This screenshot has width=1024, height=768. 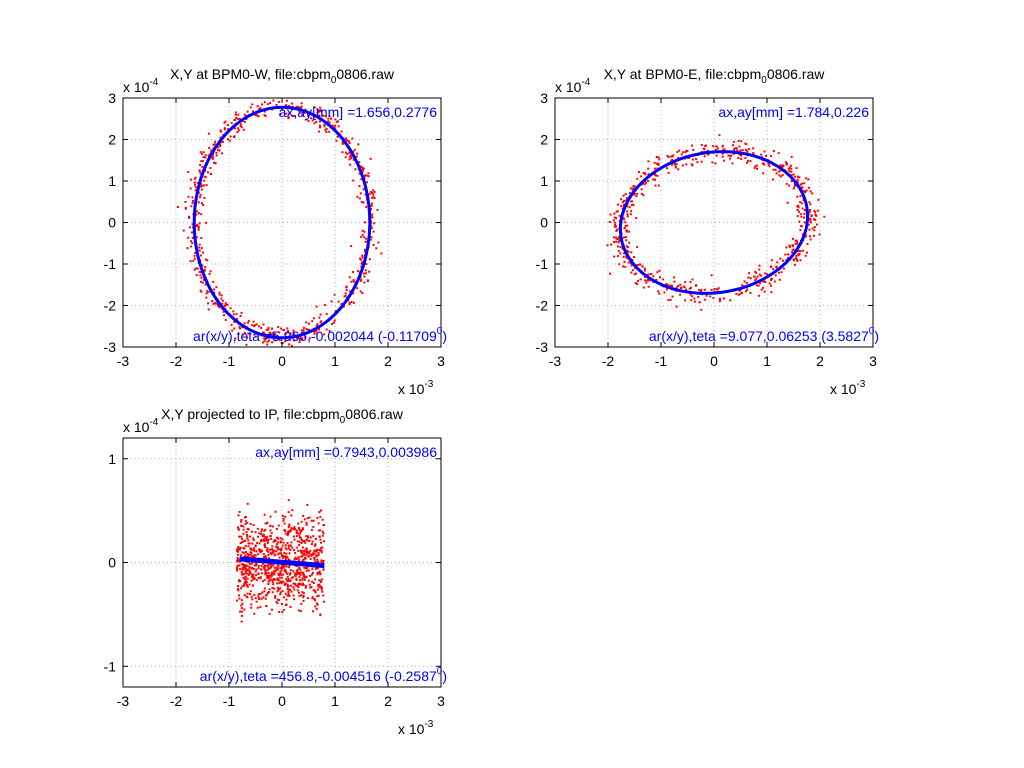 I want to click on annotation-top: ax,ay[mm] =1.656,0.2776, so click(x=358, y=112).